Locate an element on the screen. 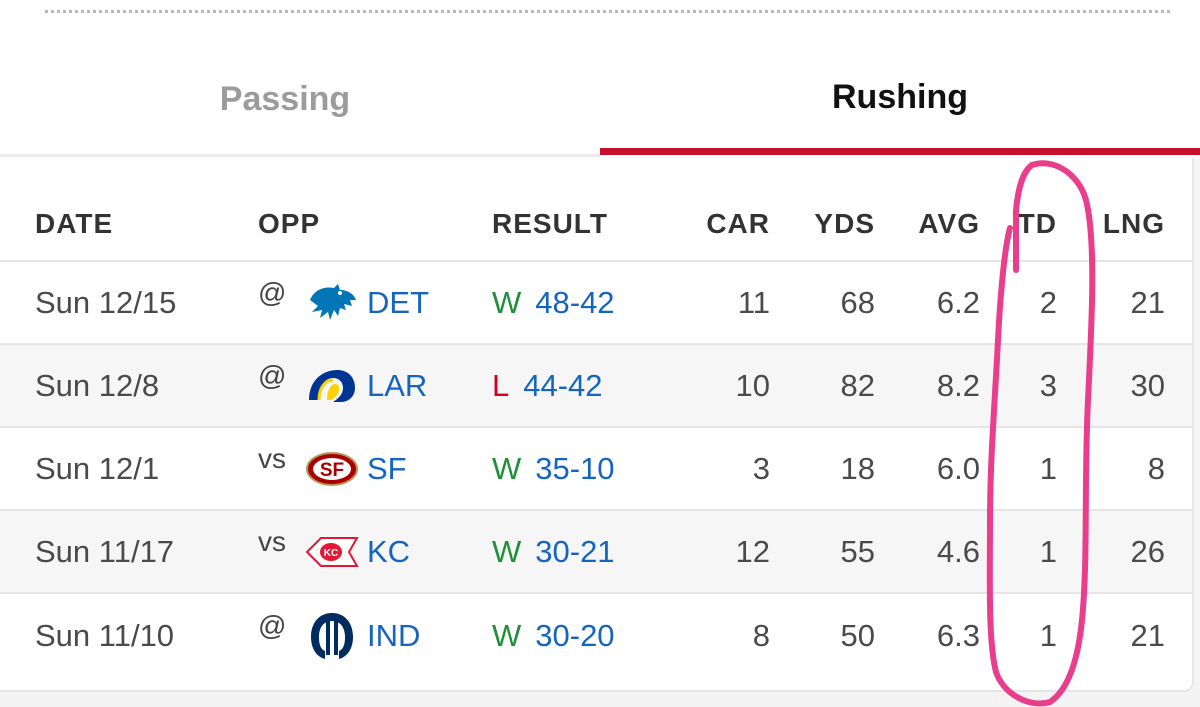  average: 6.3 is located at coordinates (958, 635).